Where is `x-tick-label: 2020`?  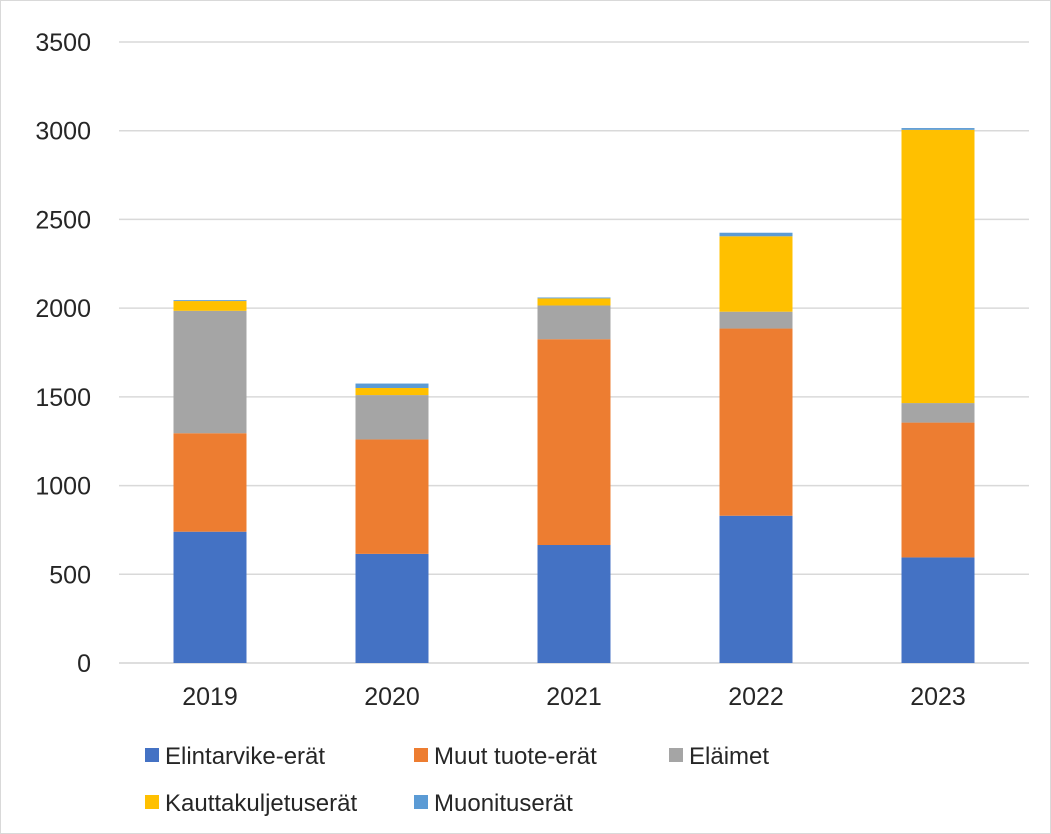
x-tick-label: 2020 is located at coordinates (392, 697).